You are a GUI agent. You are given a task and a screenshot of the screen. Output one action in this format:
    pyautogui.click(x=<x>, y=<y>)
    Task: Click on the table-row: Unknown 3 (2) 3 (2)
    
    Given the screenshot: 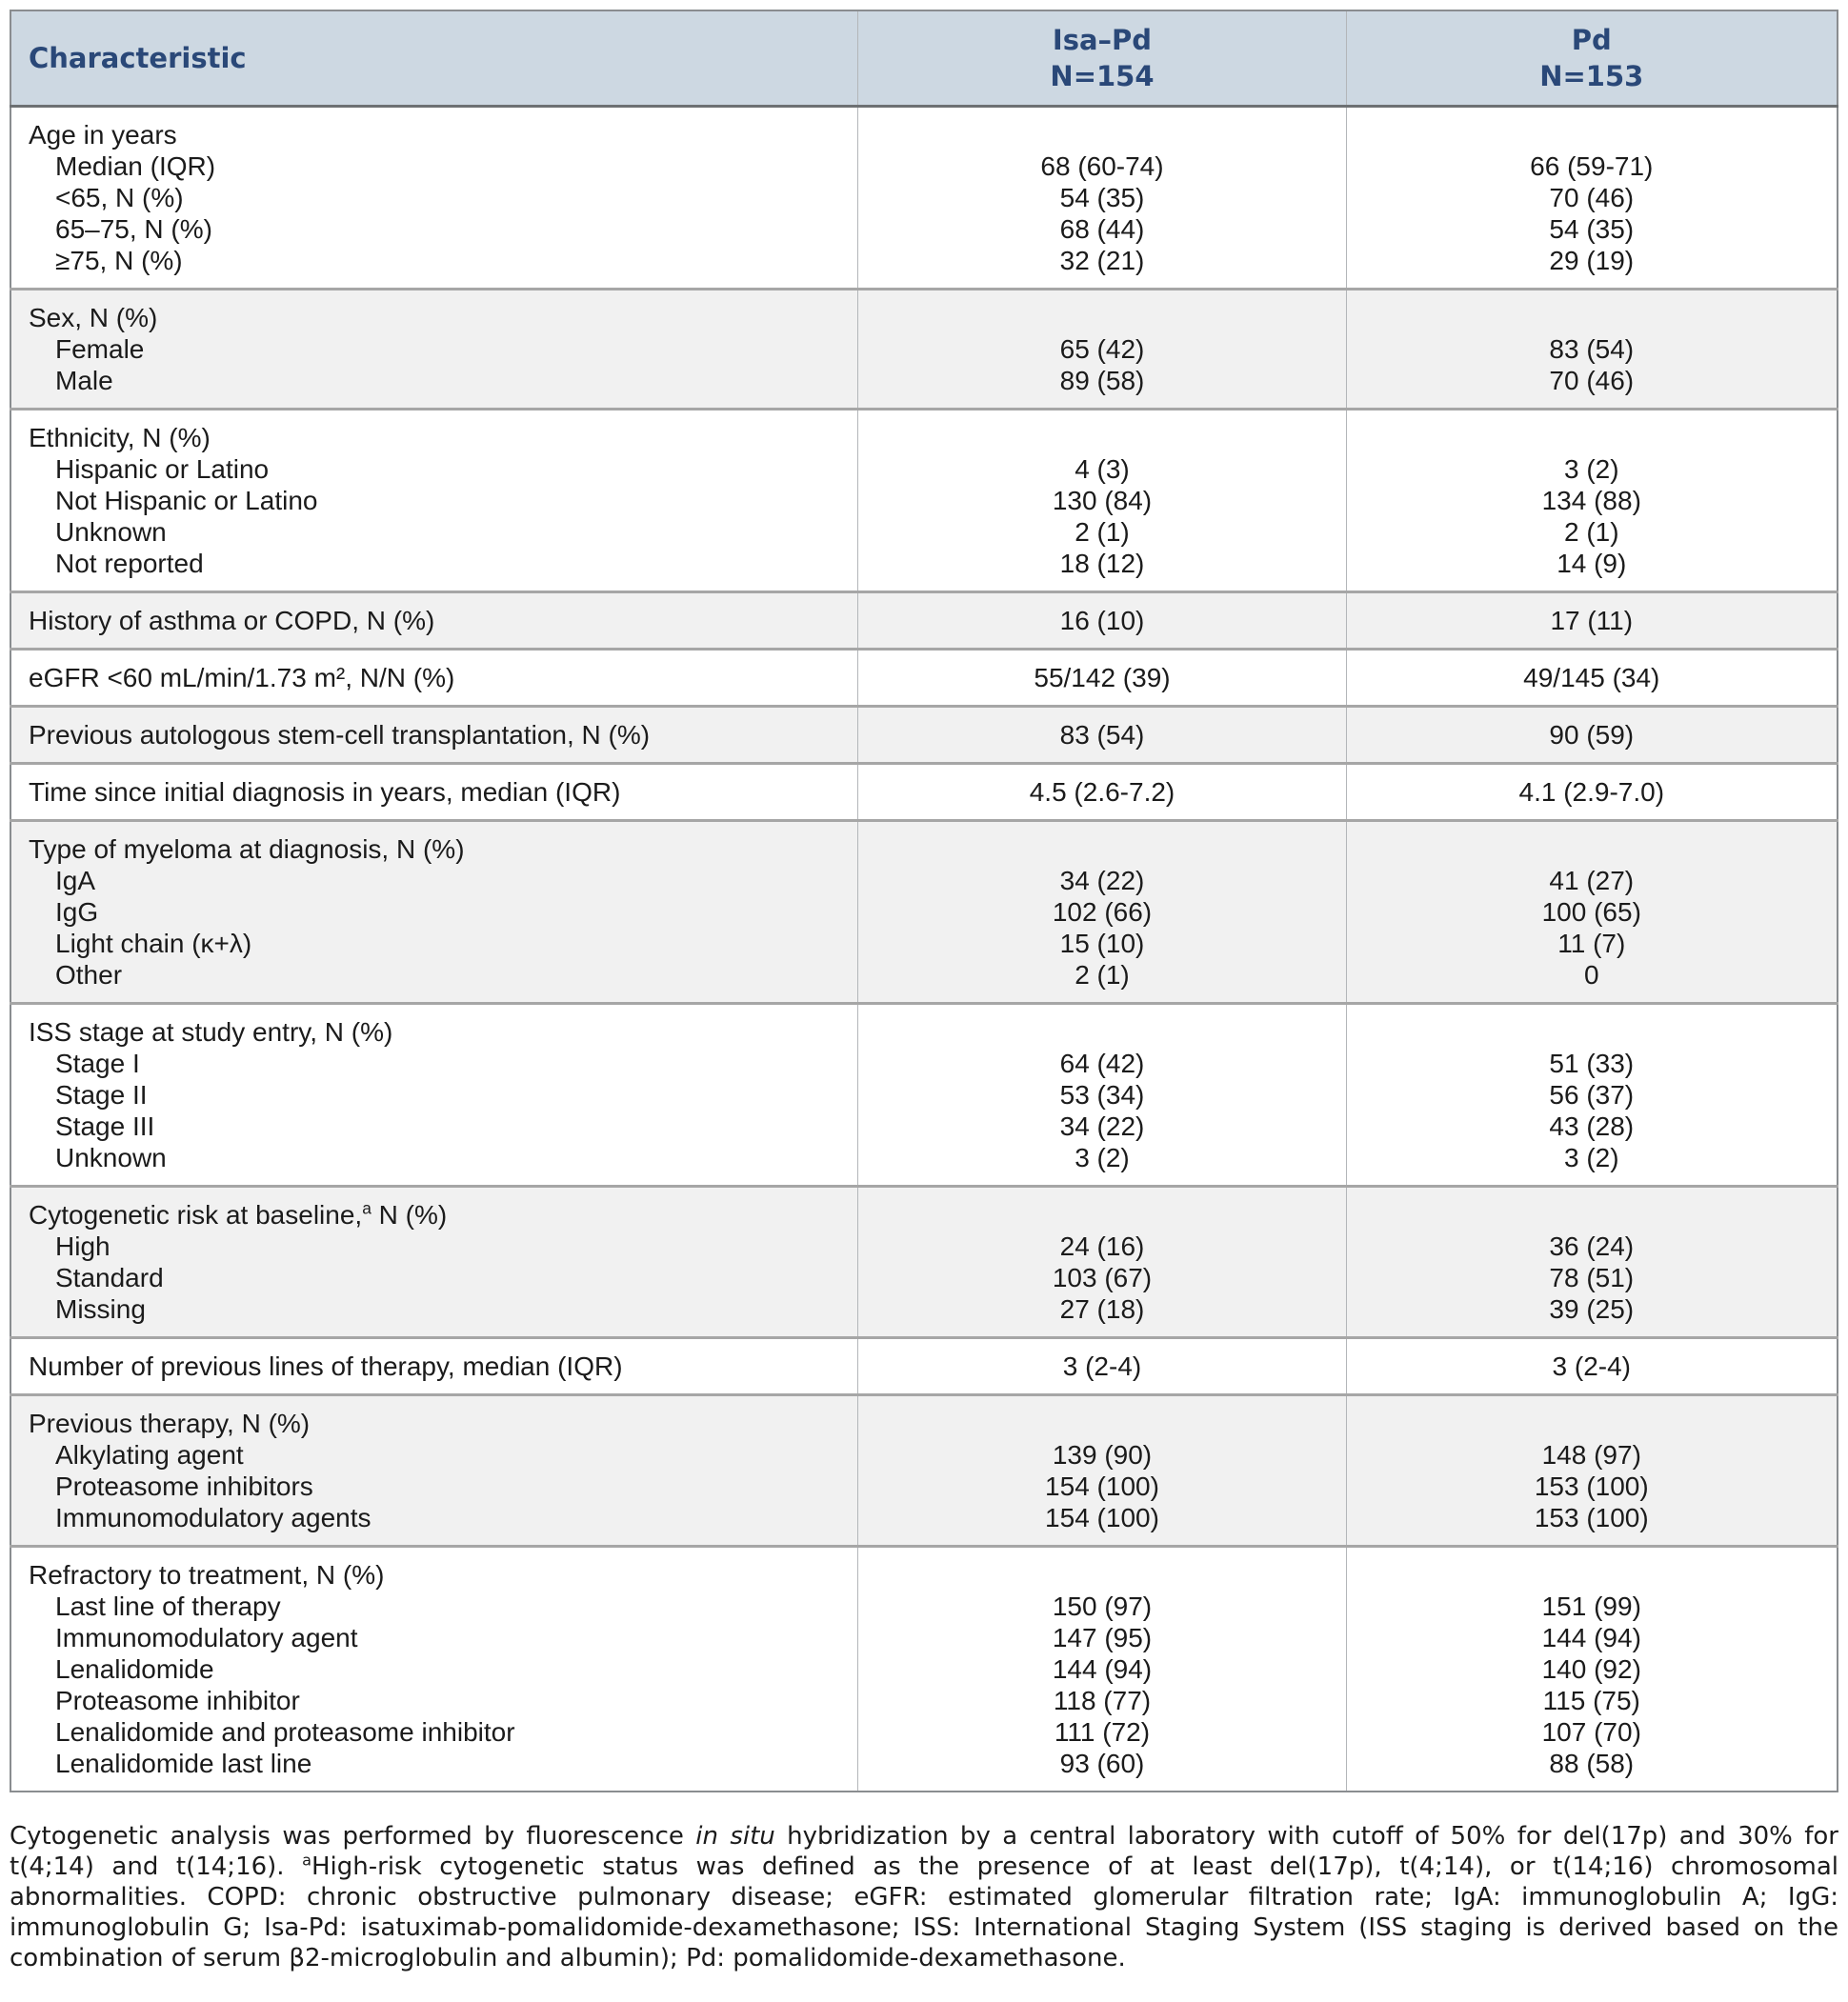 What is the action you would take?
    pyautogui.click(x=924, y=1164)
    